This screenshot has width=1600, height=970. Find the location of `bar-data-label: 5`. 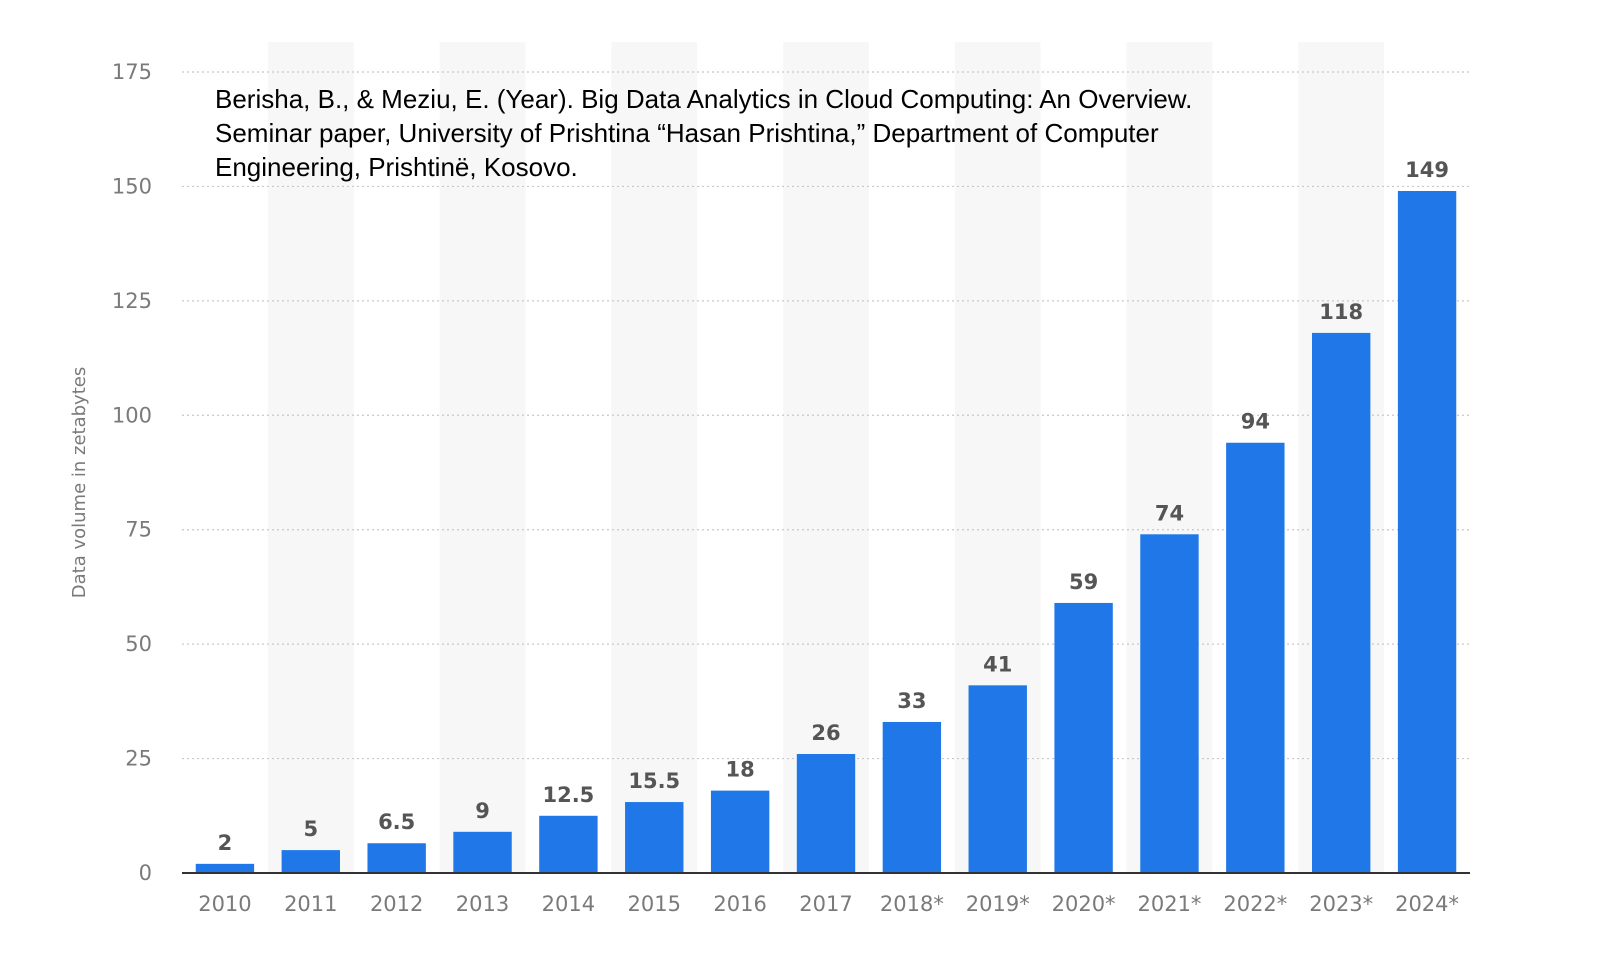

bar-data-label: 5 is located at coordinates (310, 829).